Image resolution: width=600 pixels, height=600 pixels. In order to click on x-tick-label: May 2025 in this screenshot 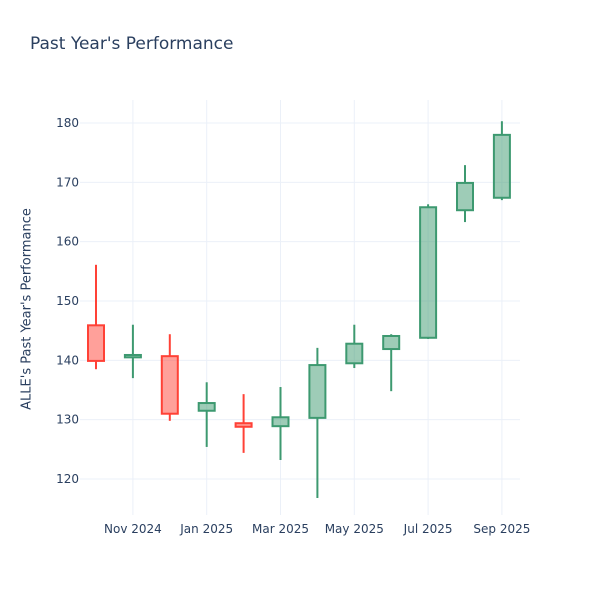, I will do `click(354, 529)`.